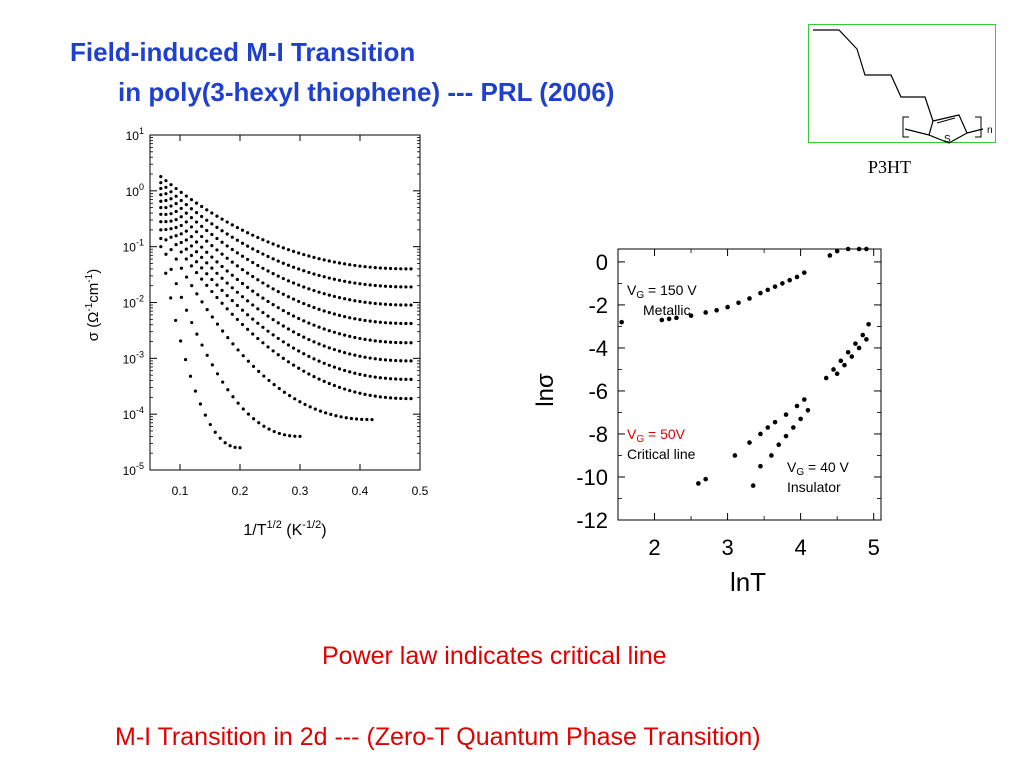  Describe the element at coordinates (494, 656) in the screenshot. I see `caption-power-law: Power law indicates critical line` at that location.